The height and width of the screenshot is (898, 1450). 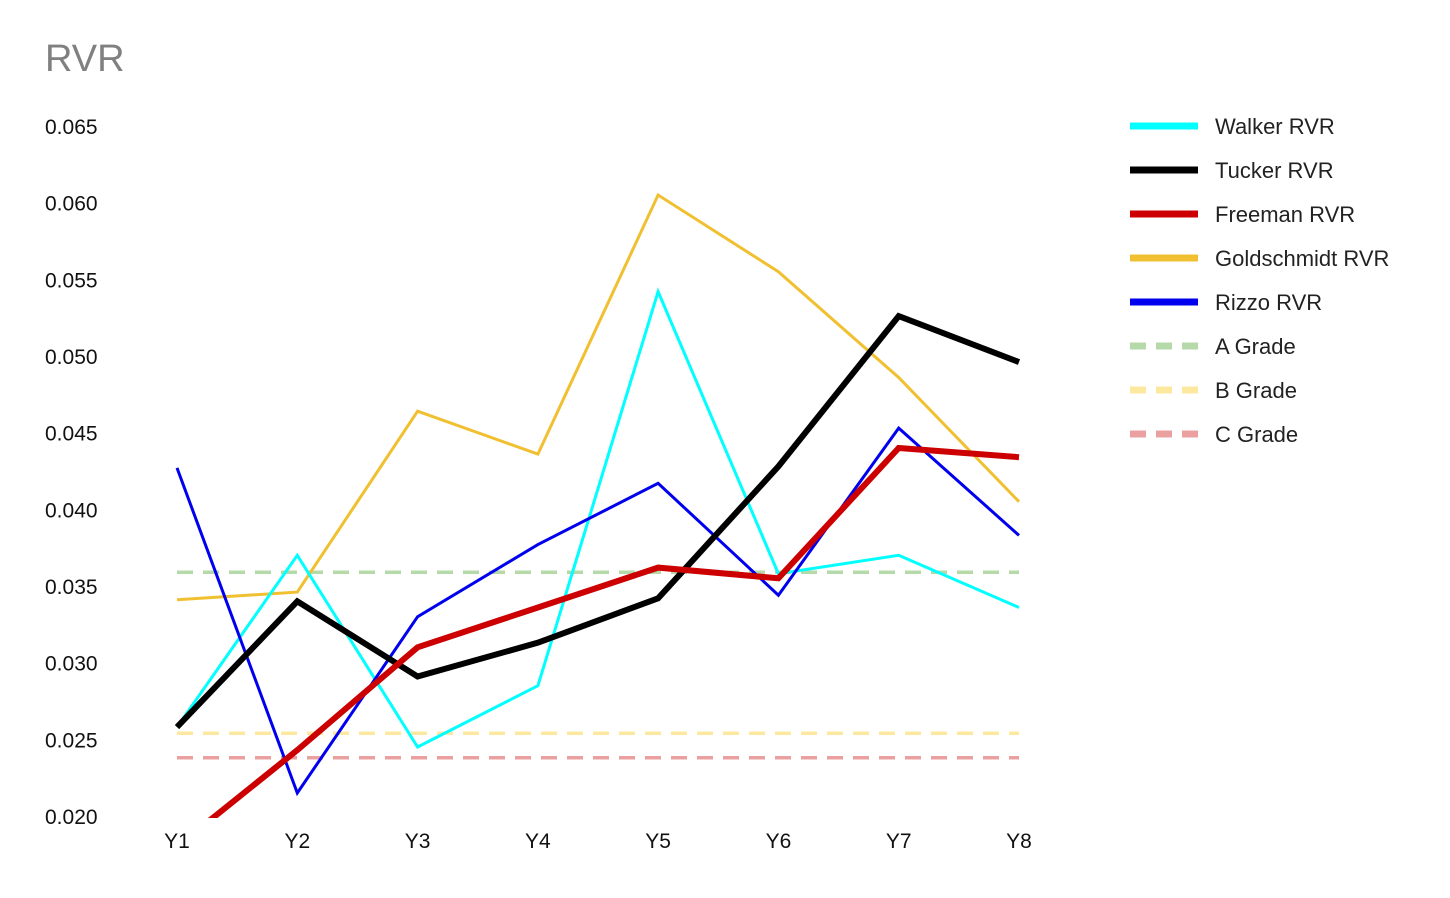 What do you see at coordinates (71, 434) in the screenshot?
I see `y-tick-label: 0.045` at bounding box center [71, 434].